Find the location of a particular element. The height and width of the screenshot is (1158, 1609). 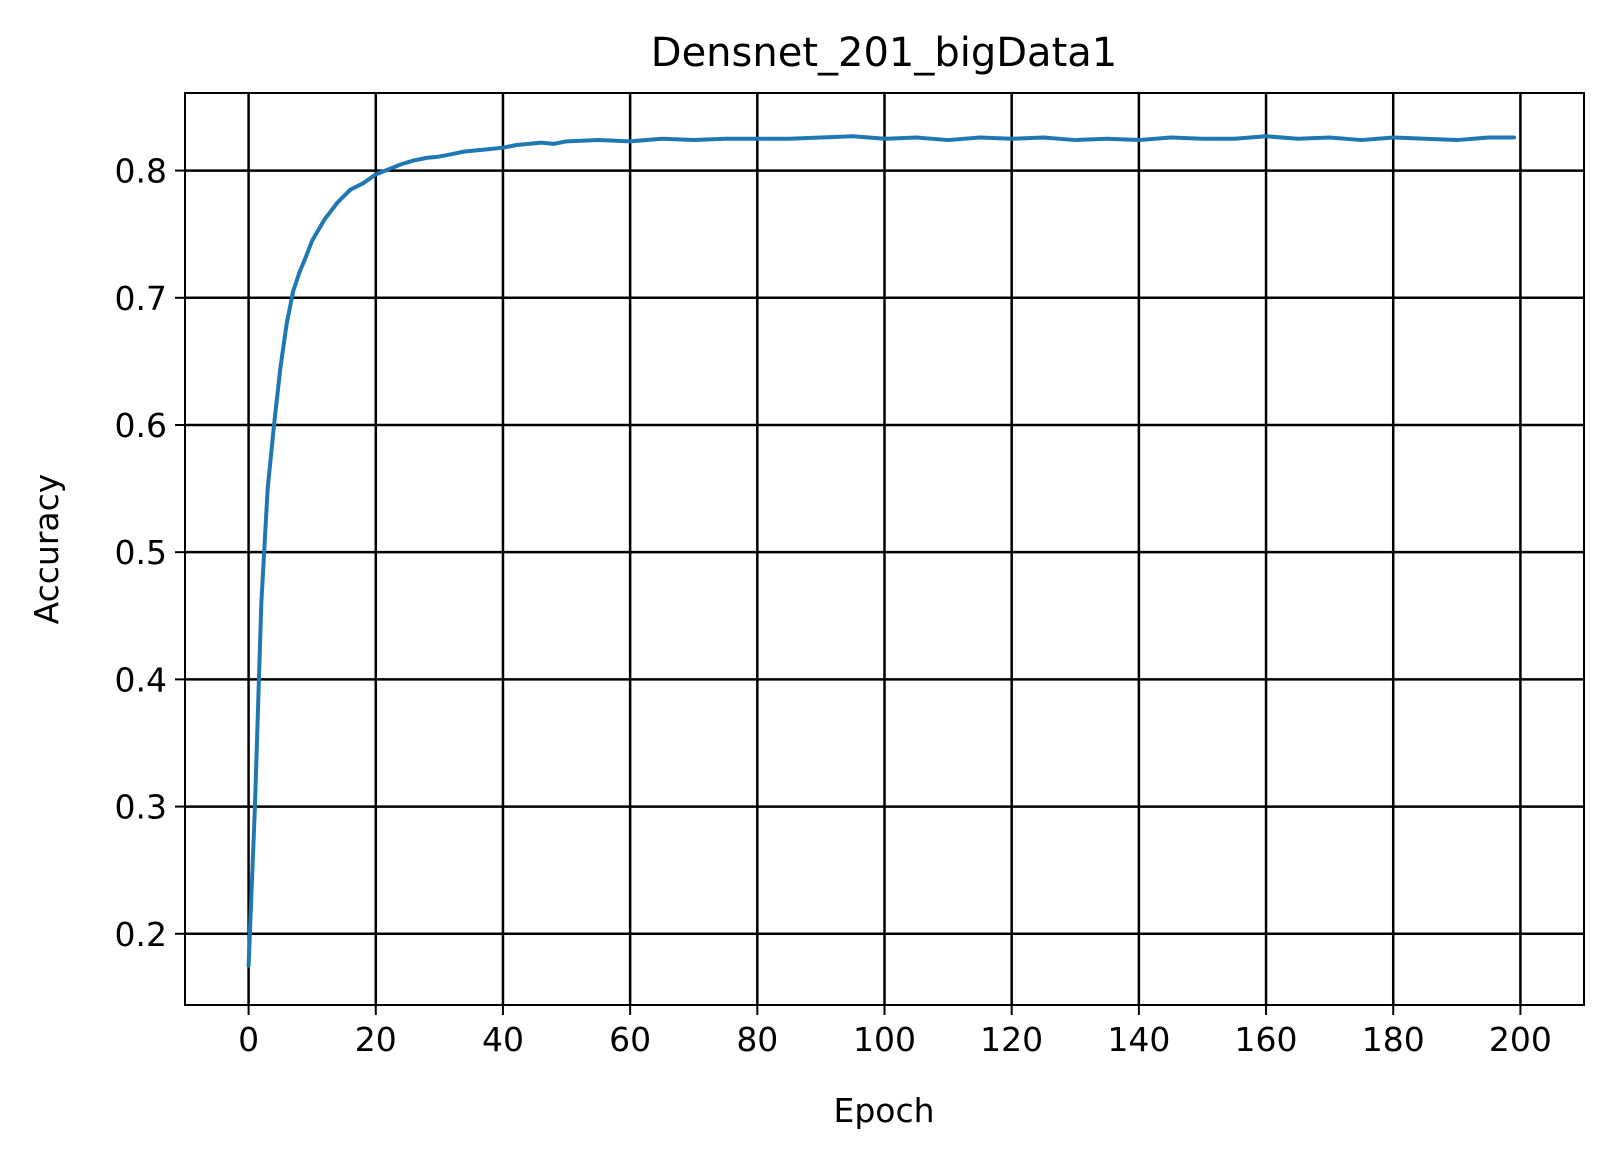

y-tick-label: 0.3 is located at coordinates (141, 807).